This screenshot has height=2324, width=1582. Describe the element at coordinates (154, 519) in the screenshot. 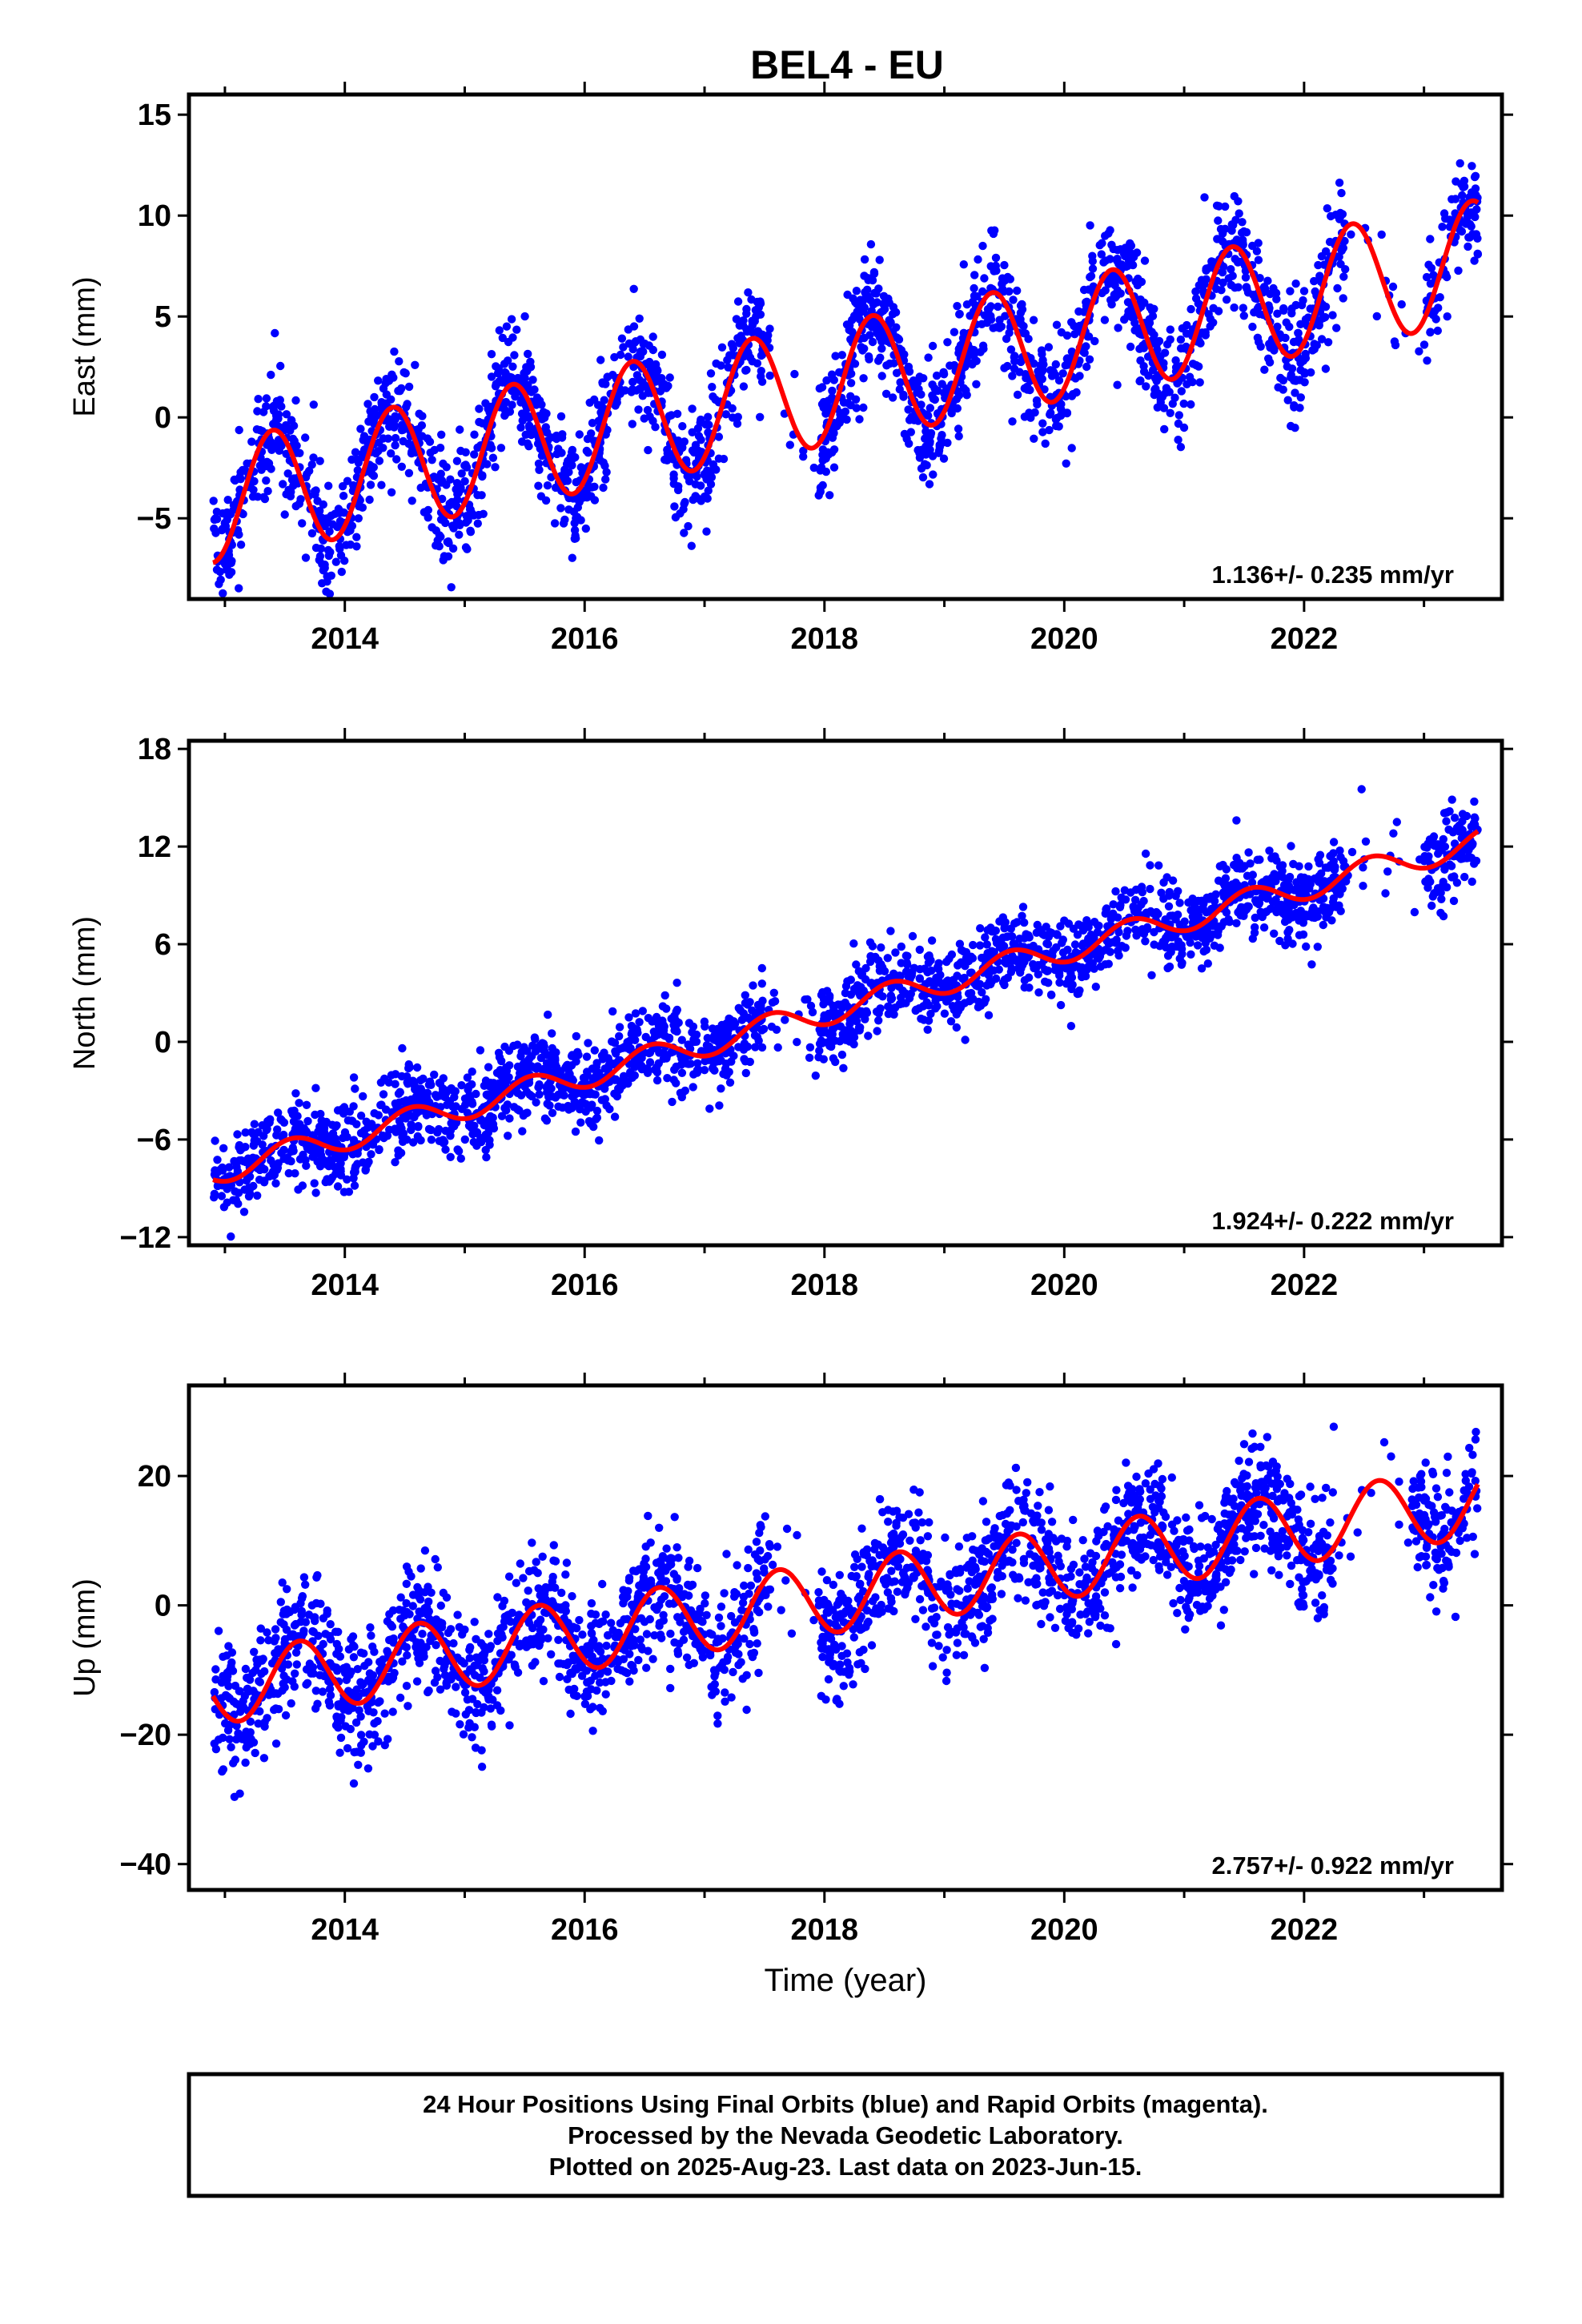

I see `y-tick-label: −5` at that location.